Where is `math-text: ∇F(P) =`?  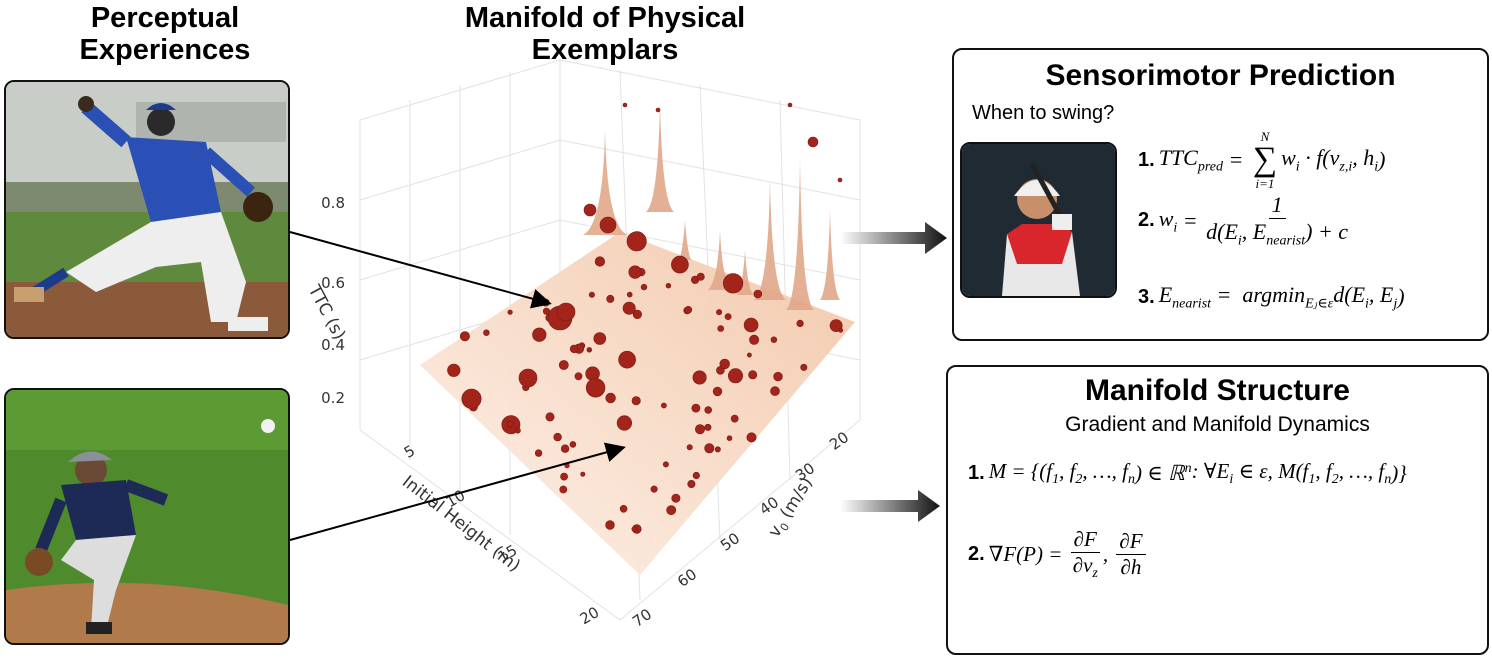 math-text: ∇F(P) = is located at coordinates (1028, 554).